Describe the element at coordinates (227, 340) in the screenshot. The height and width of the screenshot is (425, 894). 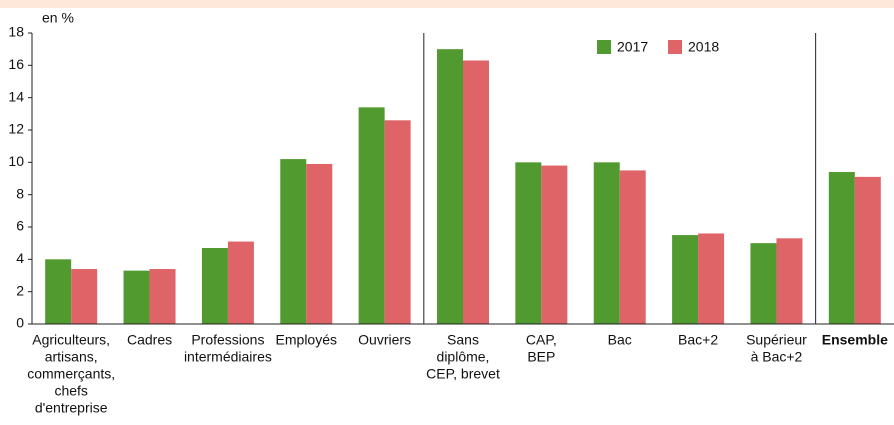
I see `x-tick-label: Professions` at that location.